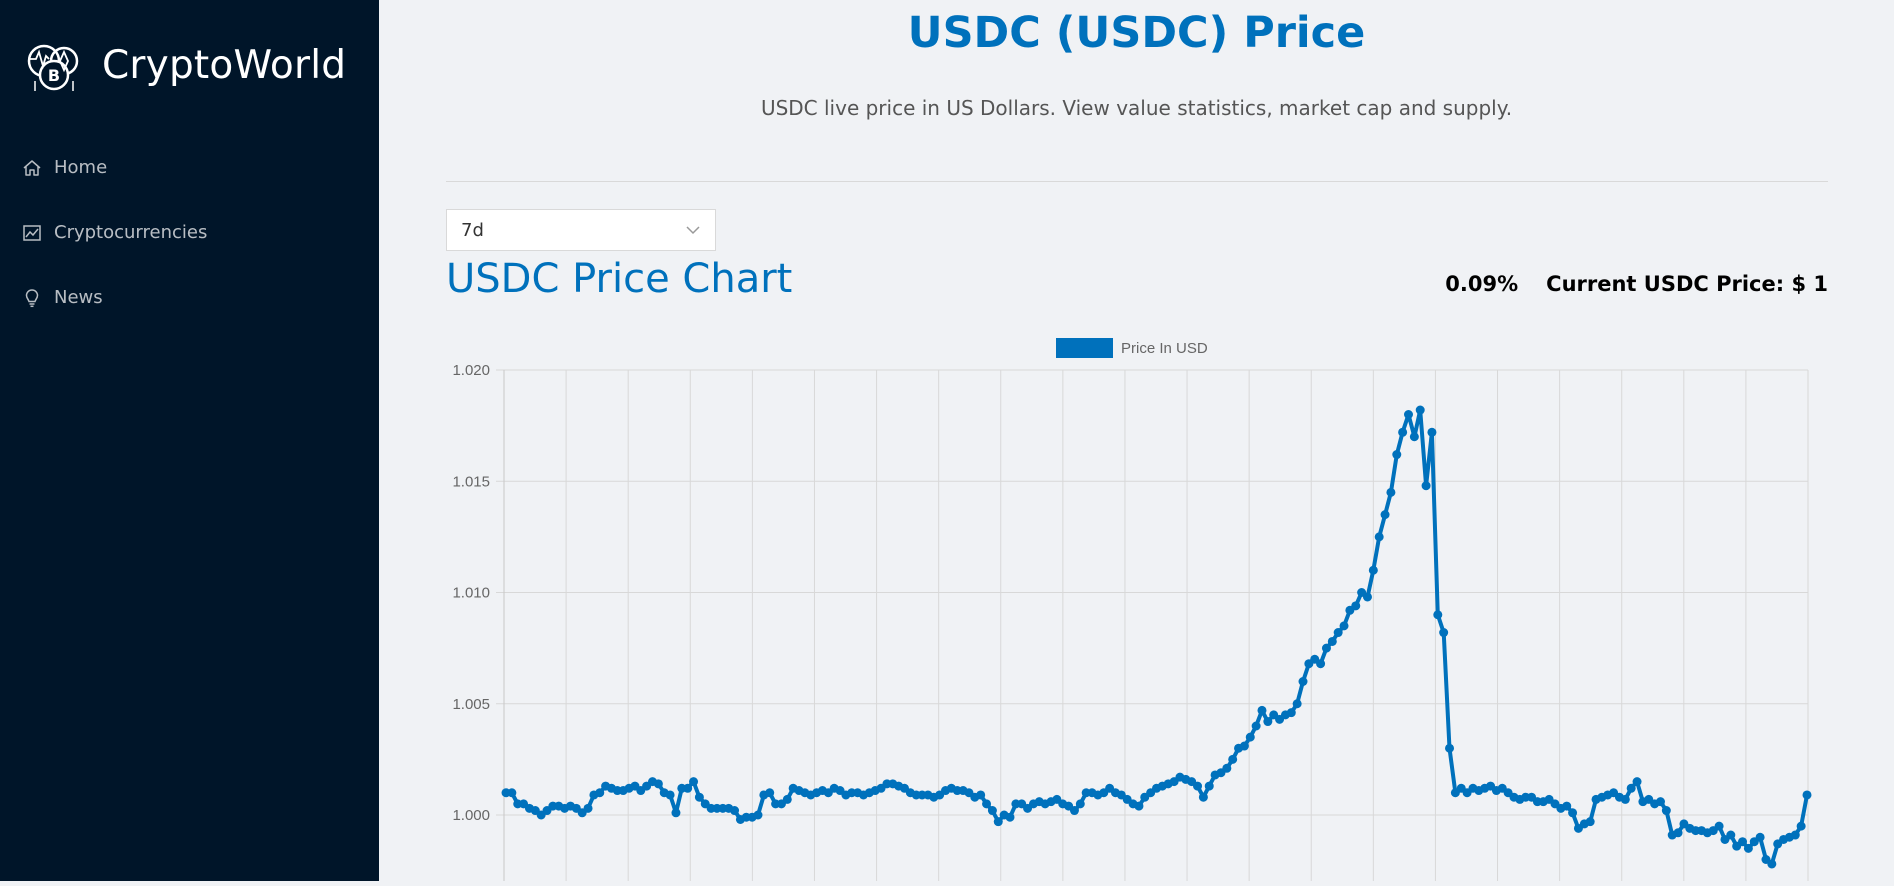  Describe the element at coordinates (54, 75) in the screenshot. I see `svg-text: B` at that location.